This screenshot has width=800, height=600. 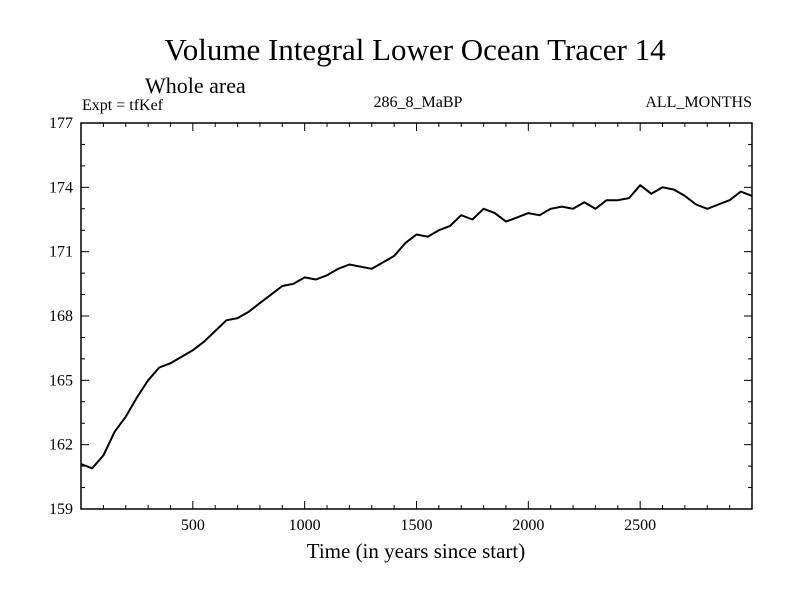 What do you see at coordinates (698, 102) in the screenshot?
I see `annotation-right: ALL_MONTHS` at bounding box center [698, 102].